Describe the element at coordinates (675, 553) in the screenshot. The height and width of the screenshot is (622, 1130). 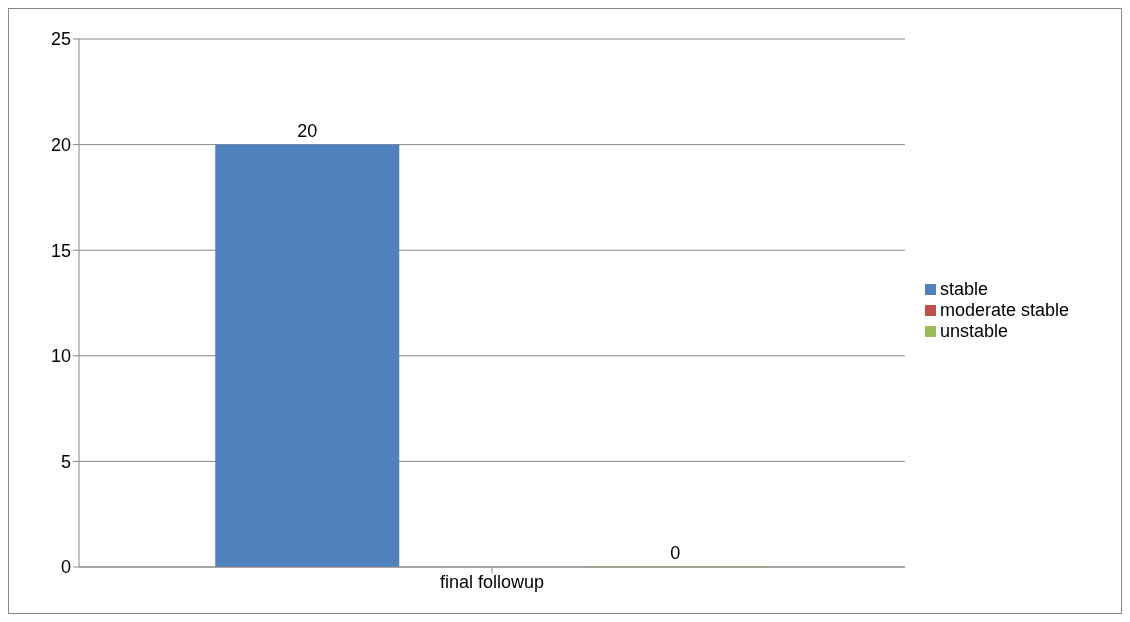
I see `data-label: 0` at that location.